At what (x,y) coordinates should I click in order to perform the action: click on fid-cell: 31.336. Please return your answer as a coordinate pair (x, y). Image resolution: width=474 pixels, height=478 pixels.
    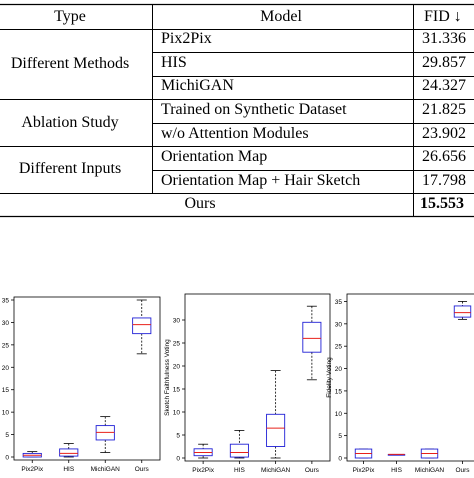
    Looking at the image, I should click on (444, 38).